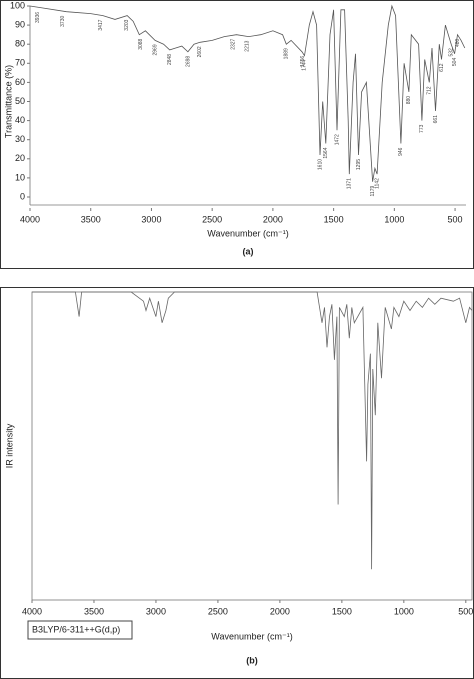 The width and height of the screenshot is (474, 679). What do you see at coordinates (127, 24) in the screenshot?
I see `peak-label: 3203` at bounding box center [127, 24].